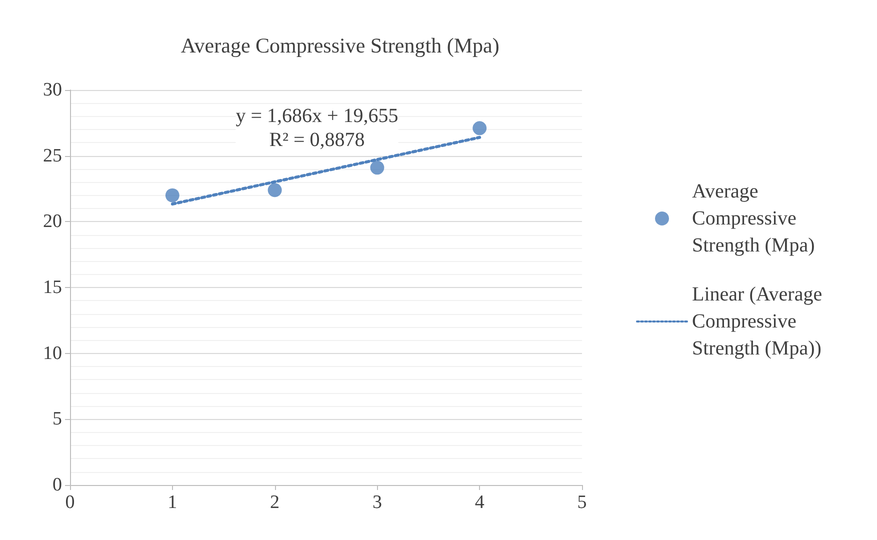 The image size is (877, 540). What do you see at coordinates (582, 502) in the screenshot?
I see `x-tick-label: 5` at bounding box center [582, 502].